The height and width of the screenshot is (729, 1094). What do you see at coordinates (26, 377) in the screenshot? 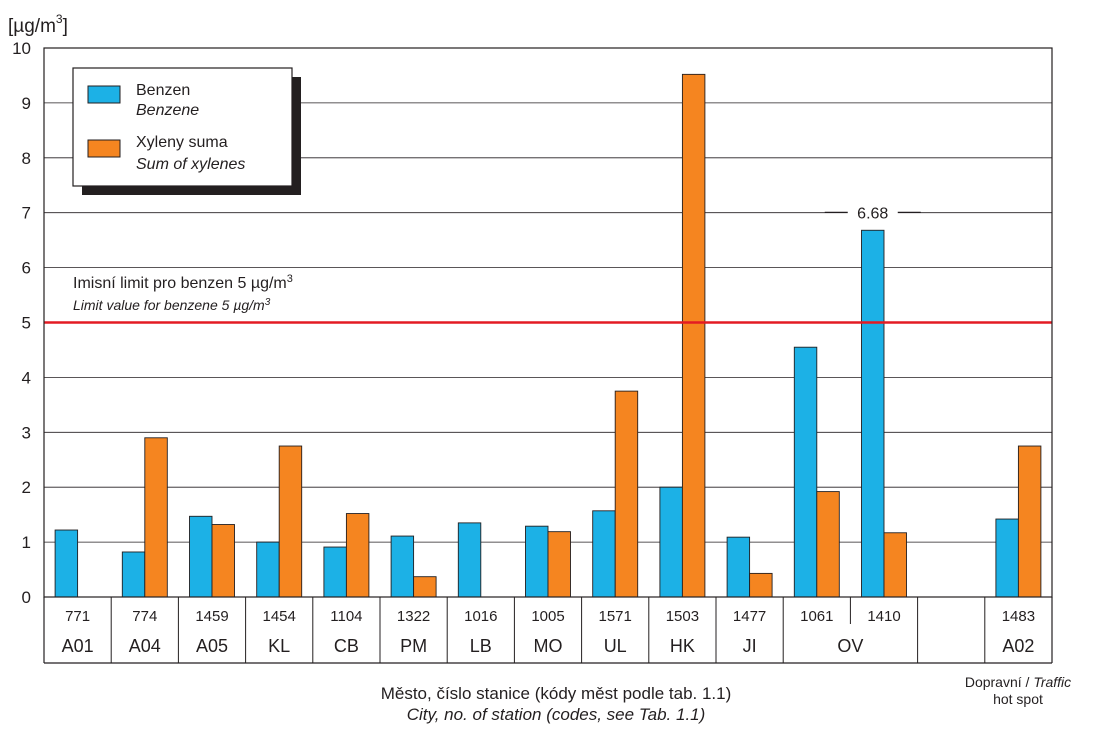
I see `y-tick-label: 4` at bounding box center [26, 377].